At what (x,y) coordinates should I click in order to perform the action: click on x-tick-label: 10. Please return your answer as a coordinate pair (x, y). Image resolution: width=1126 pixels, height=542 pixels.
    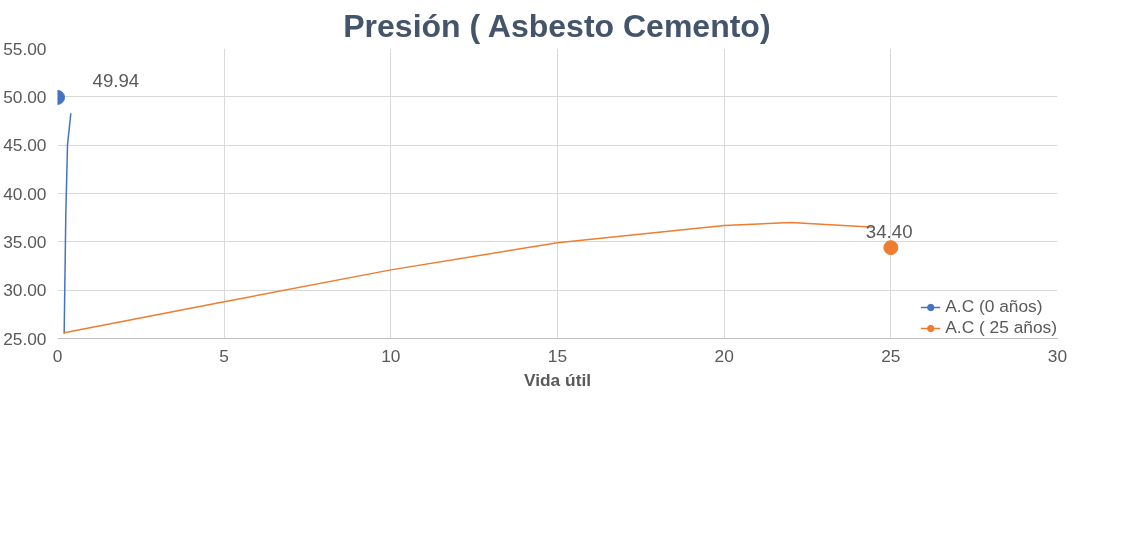
    Looking at the image, I should click on (391, 355).